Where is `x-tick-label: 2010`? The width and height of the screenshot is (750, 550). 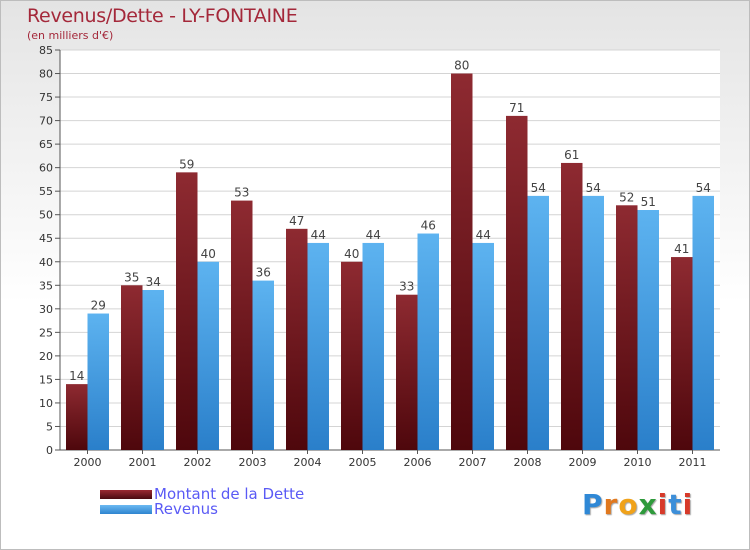 x-tick-label: 2010 is located at coordinates (638, 462).